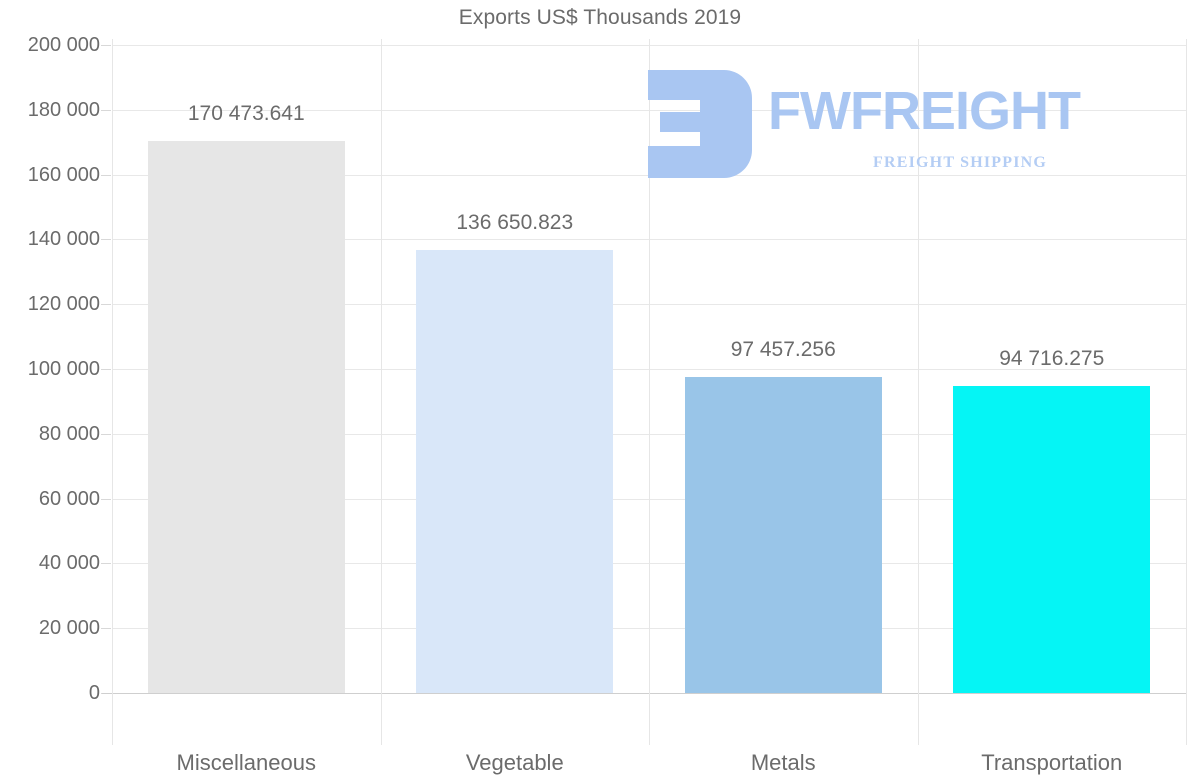  I want to click on y-axis-tick-label: 180 000, so click(63, 109).